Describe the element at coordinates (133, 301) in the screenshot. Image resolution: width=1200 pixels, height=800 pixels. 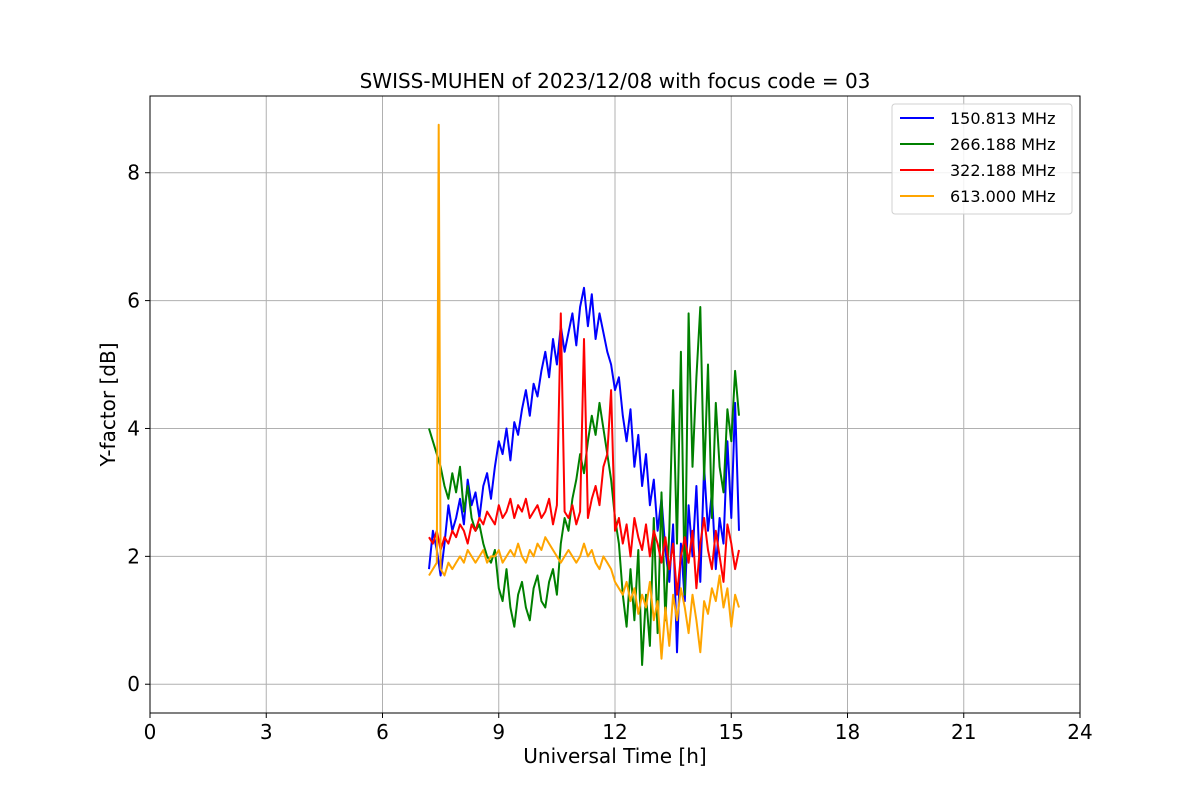
I see `y-tick-label: 6` at that location.